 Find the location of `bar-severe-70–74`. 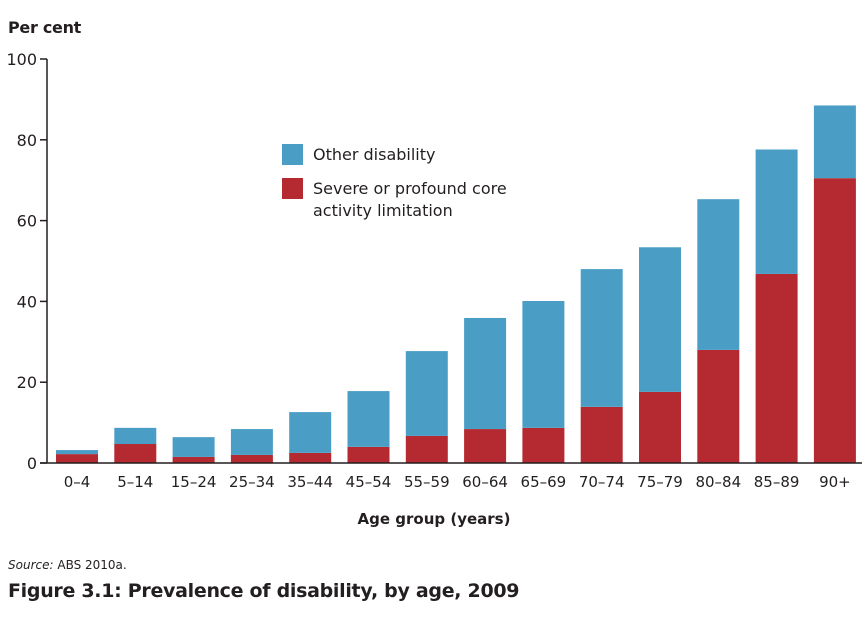

bar-severe-70–74 is located at coordinates (601, 434).